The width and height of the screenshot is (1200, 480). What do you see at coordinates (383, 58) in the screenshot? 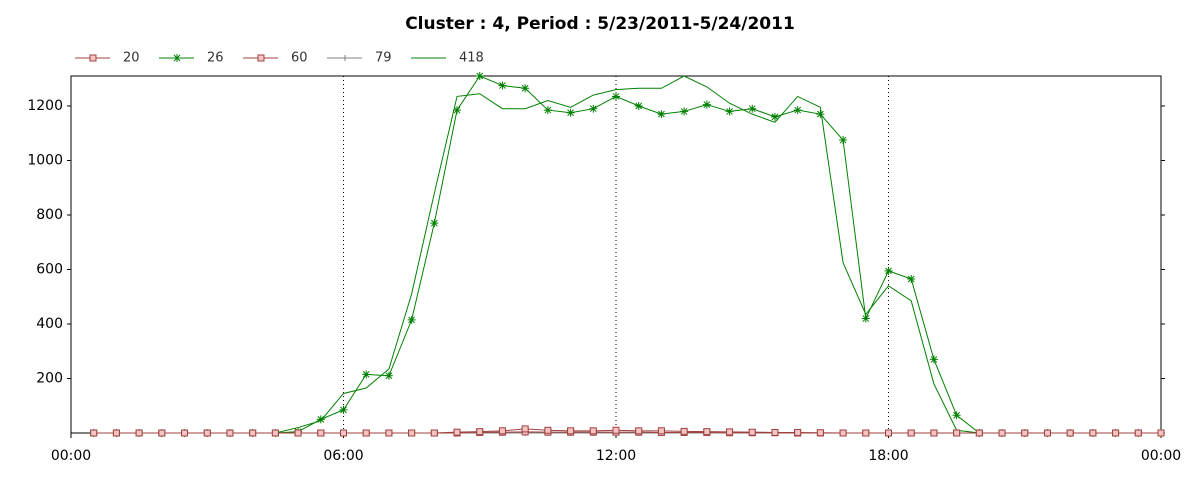
I see `legend-label: 79` at bounding box center [383, 58].